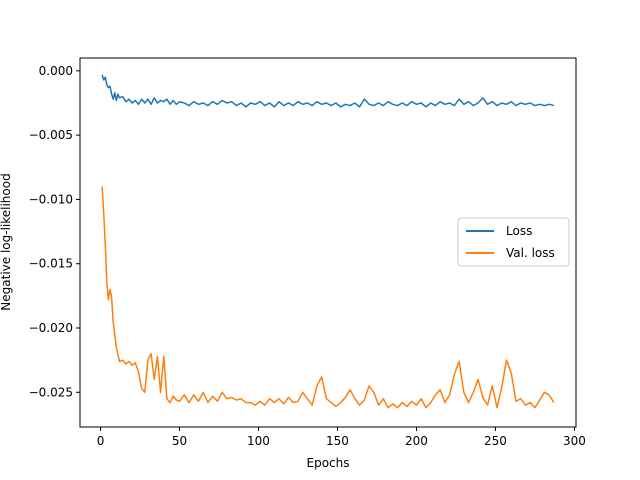 The width and height of the screenshot is (640, 480). Describe the element at coordinates (51, 199) in the screenshot. I see `y-tick-label: −0.010` at that location.